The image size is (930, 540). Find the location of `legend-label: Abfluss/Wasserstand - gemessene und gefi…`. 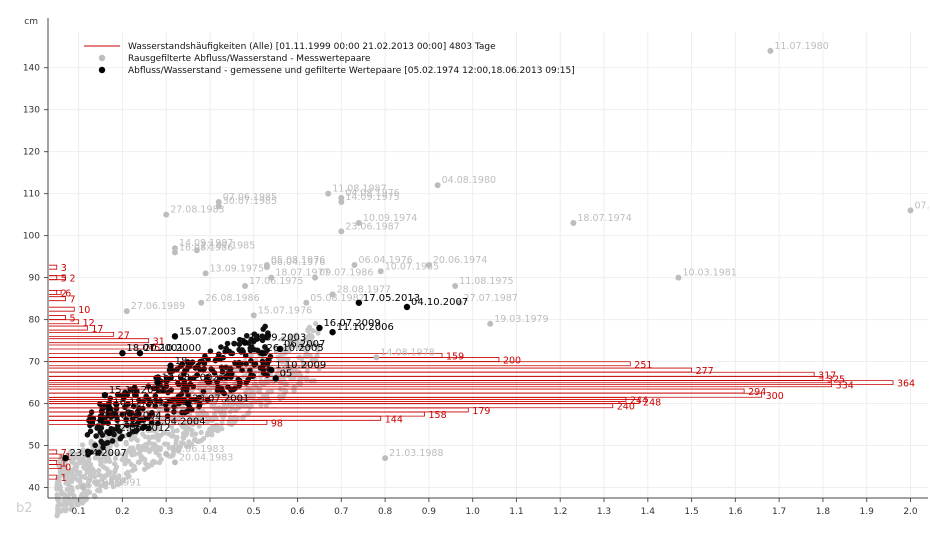

legend-label: Abfluss/Wasserstand - gemessene und gefi… is located at coordinates (351, 71).